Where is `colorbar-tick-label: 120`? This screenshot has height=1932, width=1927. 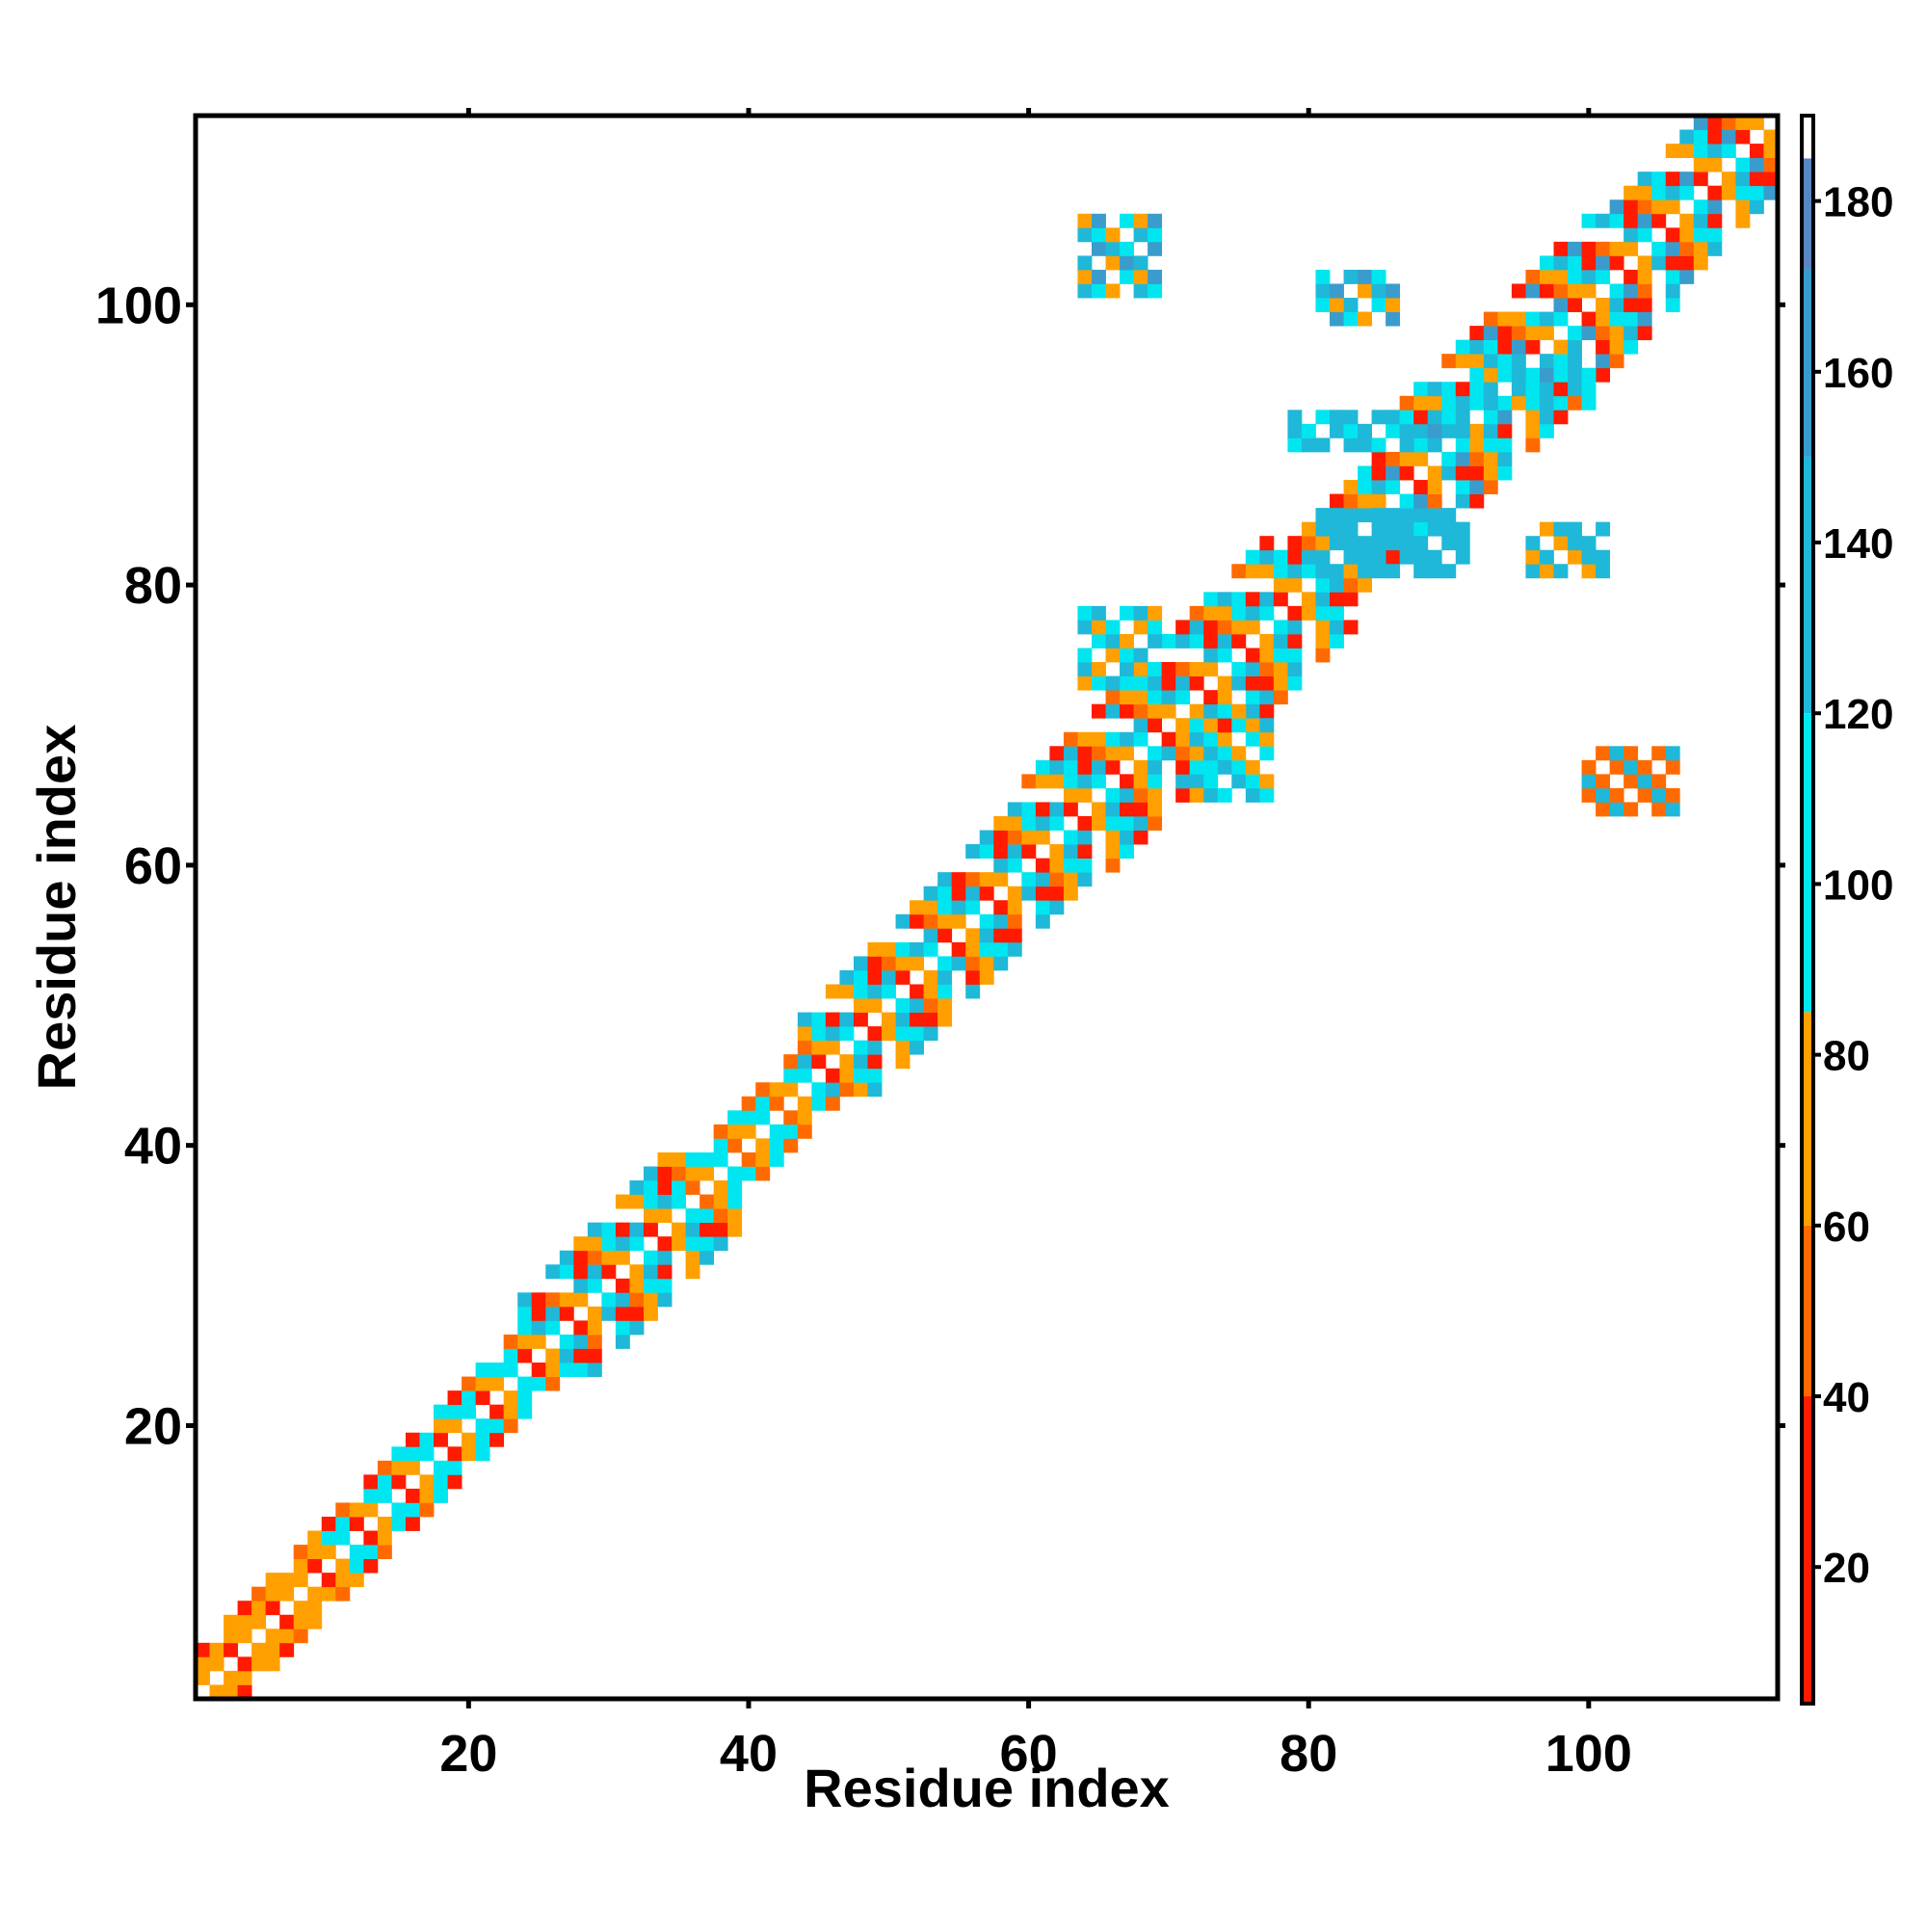
colorbar-tick-label: 120 is located at coordinates (1858, 714).